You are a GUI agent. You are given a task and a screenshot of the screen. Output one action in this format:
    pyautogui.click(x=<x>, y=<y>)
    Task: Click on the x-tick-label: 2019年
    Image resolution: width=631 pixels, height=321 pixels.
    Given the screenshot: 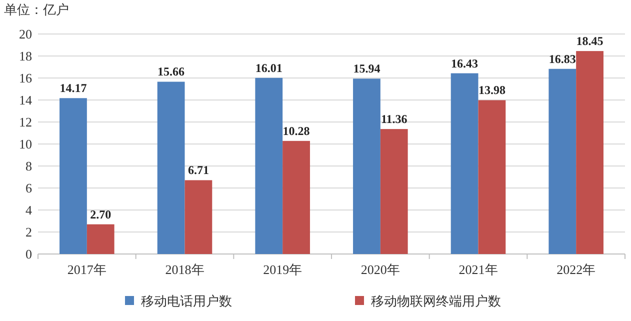 What is the action you would take?
    pyautogui.click(x=282, y=269)
    